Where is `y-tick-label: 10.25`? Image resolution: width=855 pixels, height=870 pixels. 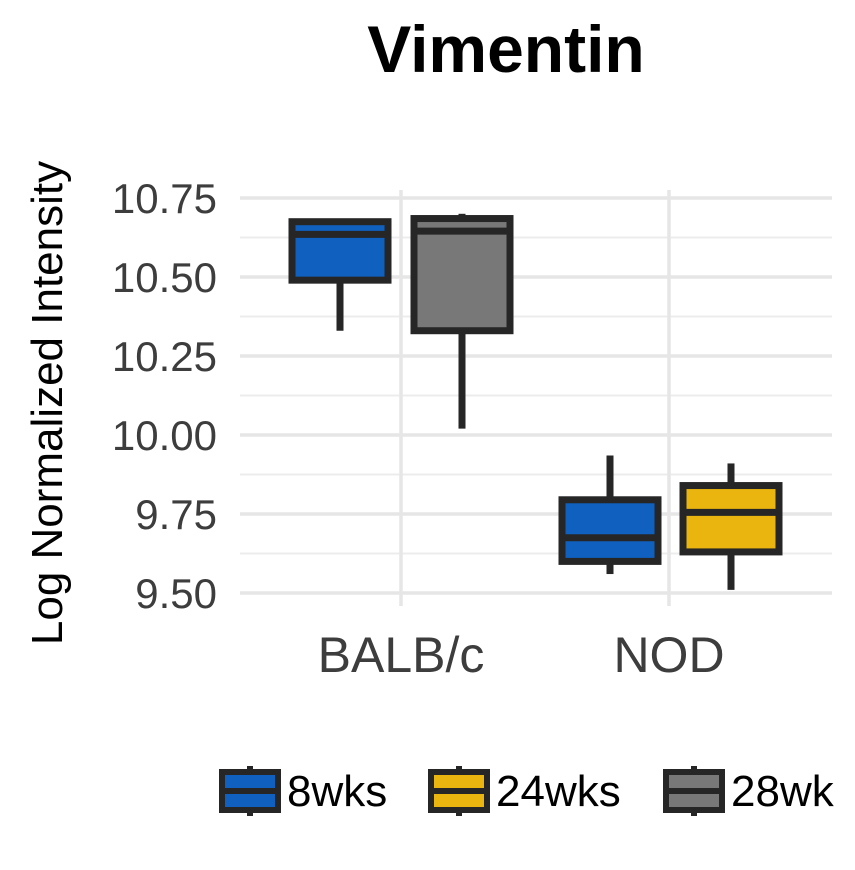 y-tick-label: 10.25 is located at coordinates (164, 356).